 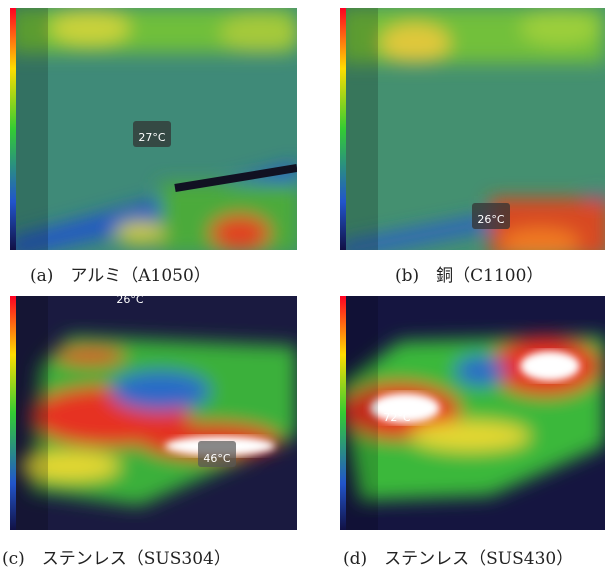 I want to click on readout: 46°C, so click(x=216, y=458).